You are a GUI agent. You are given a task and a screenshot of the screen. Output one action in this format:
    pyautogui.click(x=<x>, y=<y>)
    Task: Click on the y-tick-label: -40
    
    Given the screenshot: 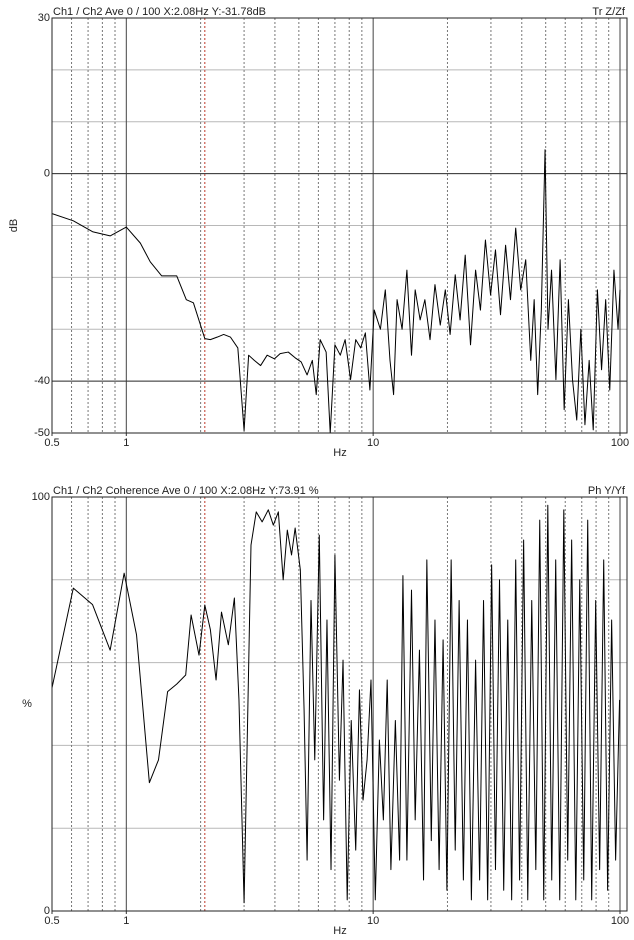 What is the action you would take?
    pyautogui.click(x=42, y=381)
    